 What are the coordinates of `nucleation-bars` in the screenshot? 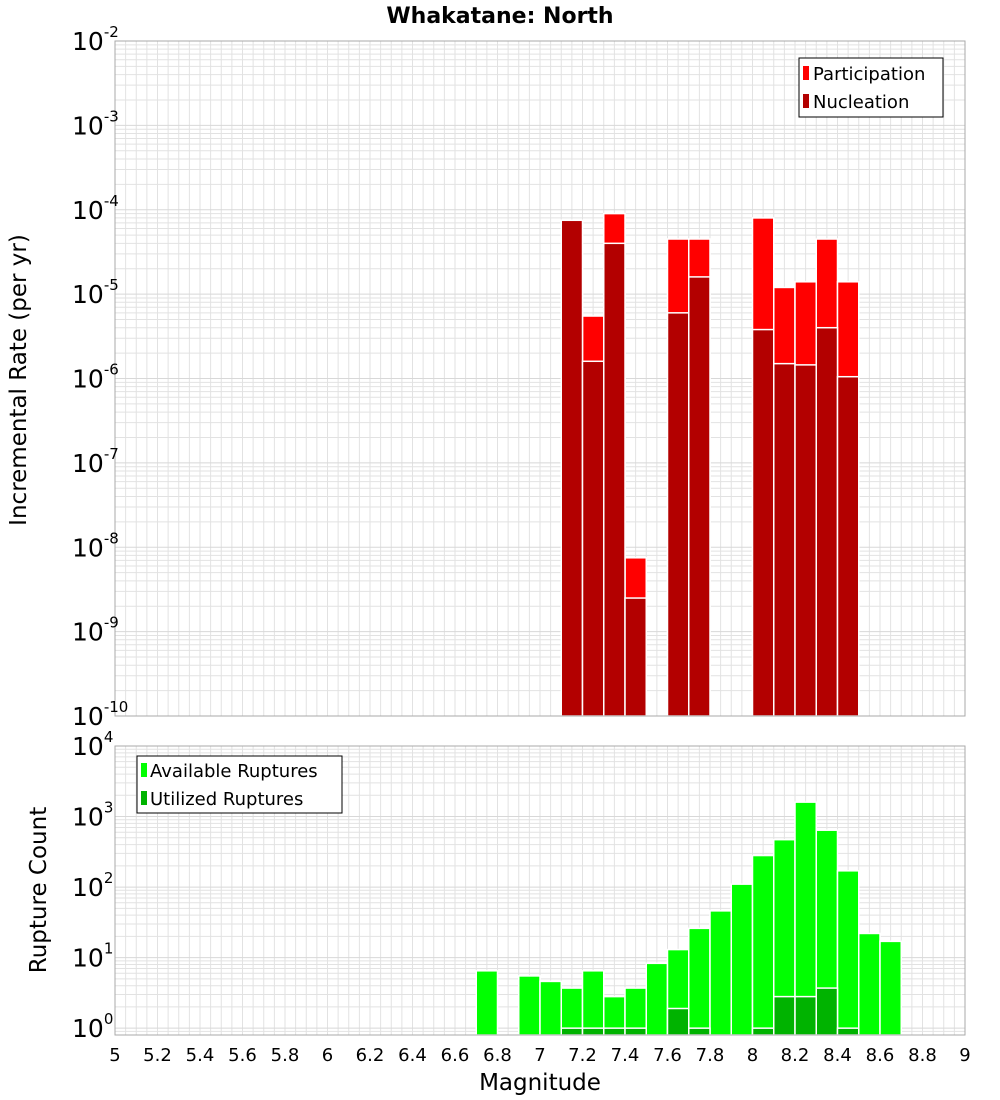 It's located at (710, 468).